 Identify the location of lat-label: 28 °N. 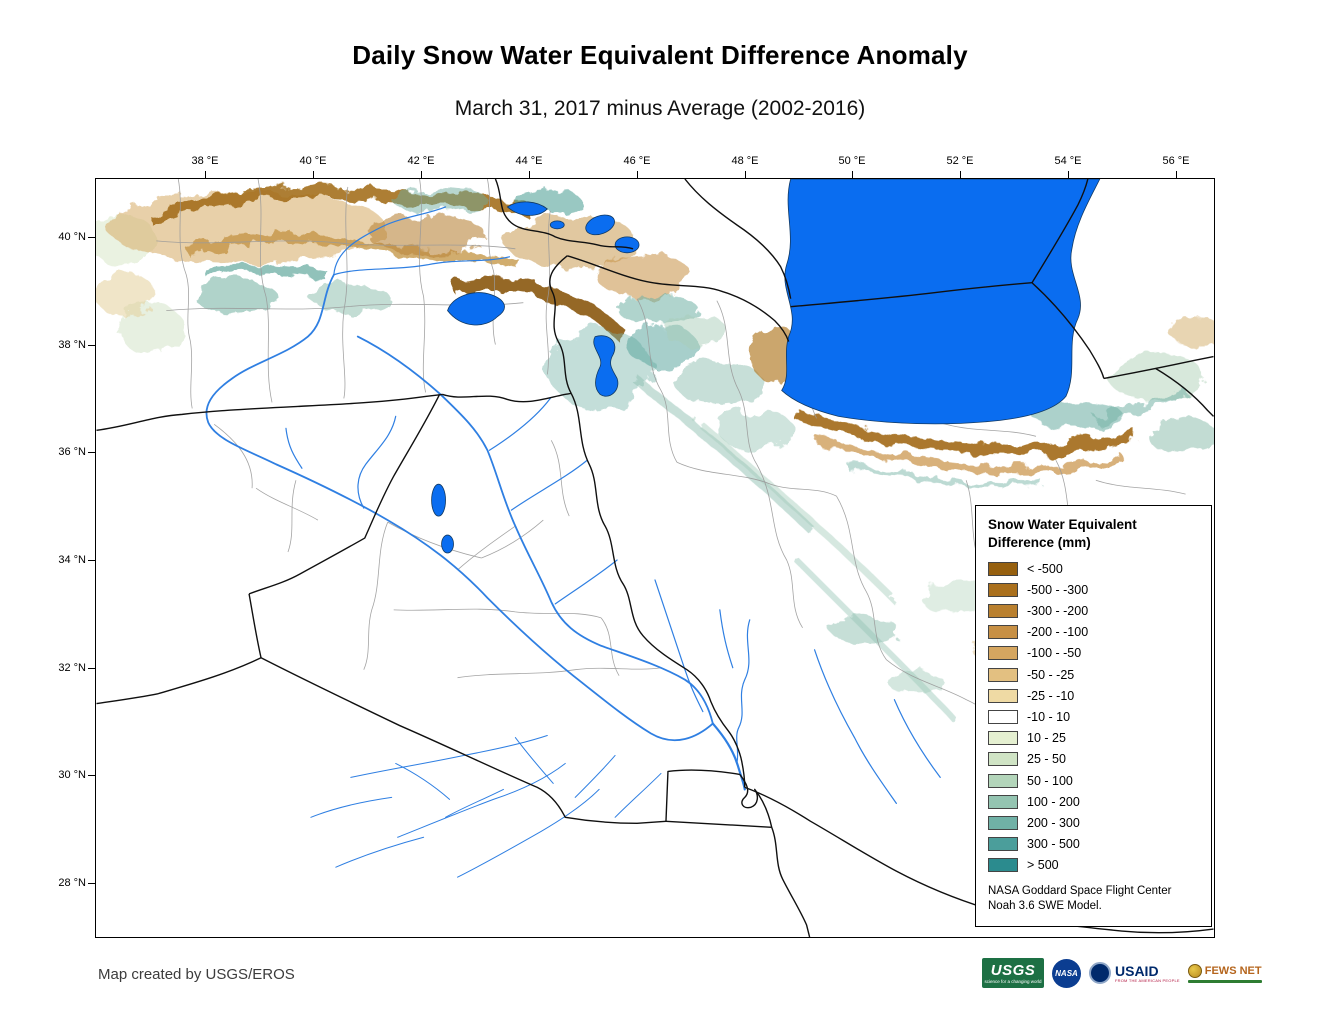
(72, 883).